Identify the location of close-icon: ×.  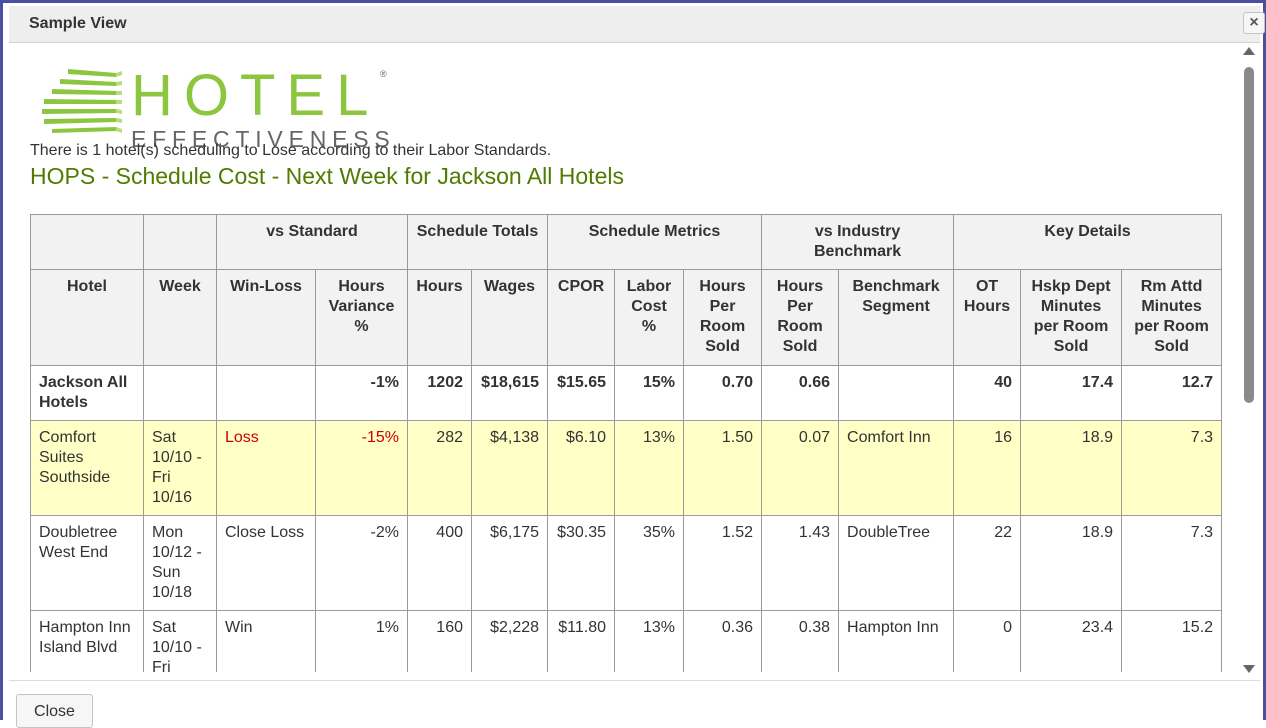
(1254, 23).